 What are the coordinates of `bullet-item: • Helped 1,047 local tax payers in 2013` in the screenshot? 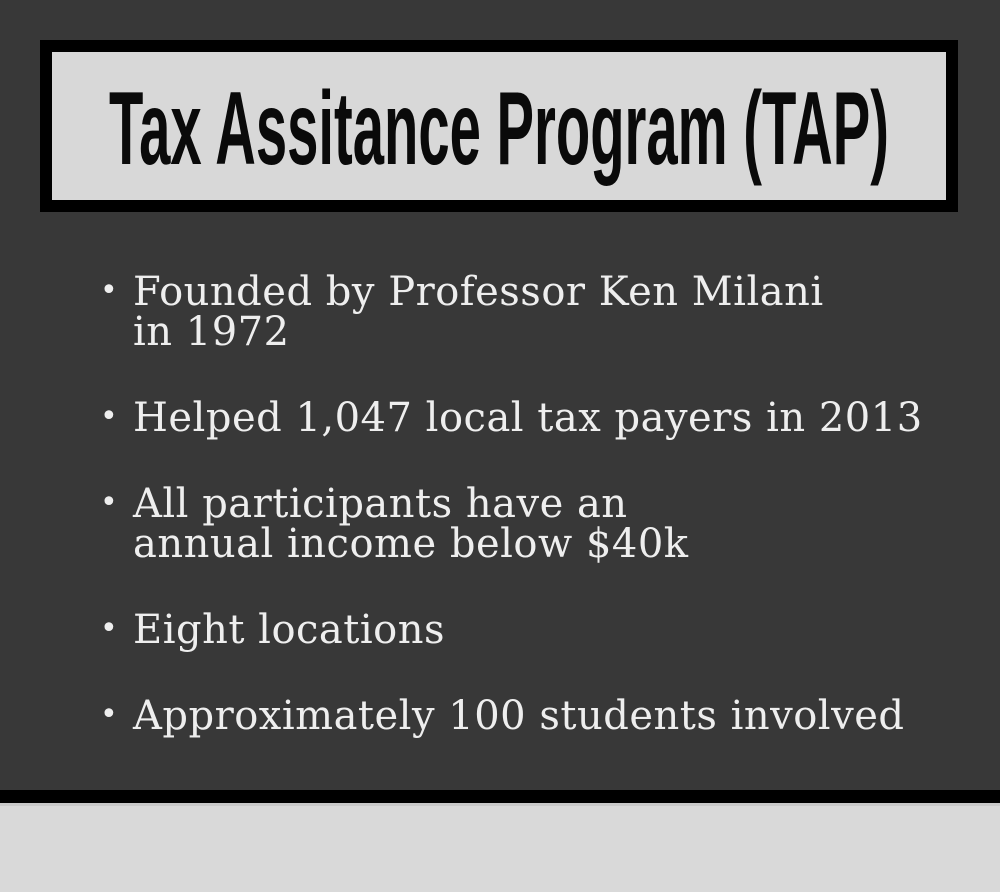 It's located at (520, 418).